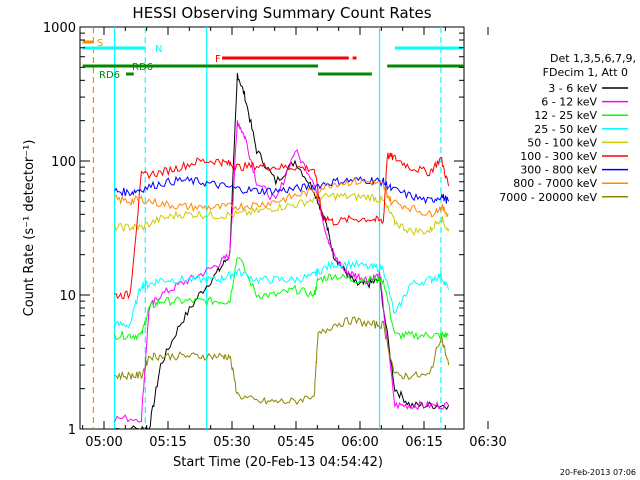  I want to click on legend-label-1: 6 - 12 keV, so click(569, 102).